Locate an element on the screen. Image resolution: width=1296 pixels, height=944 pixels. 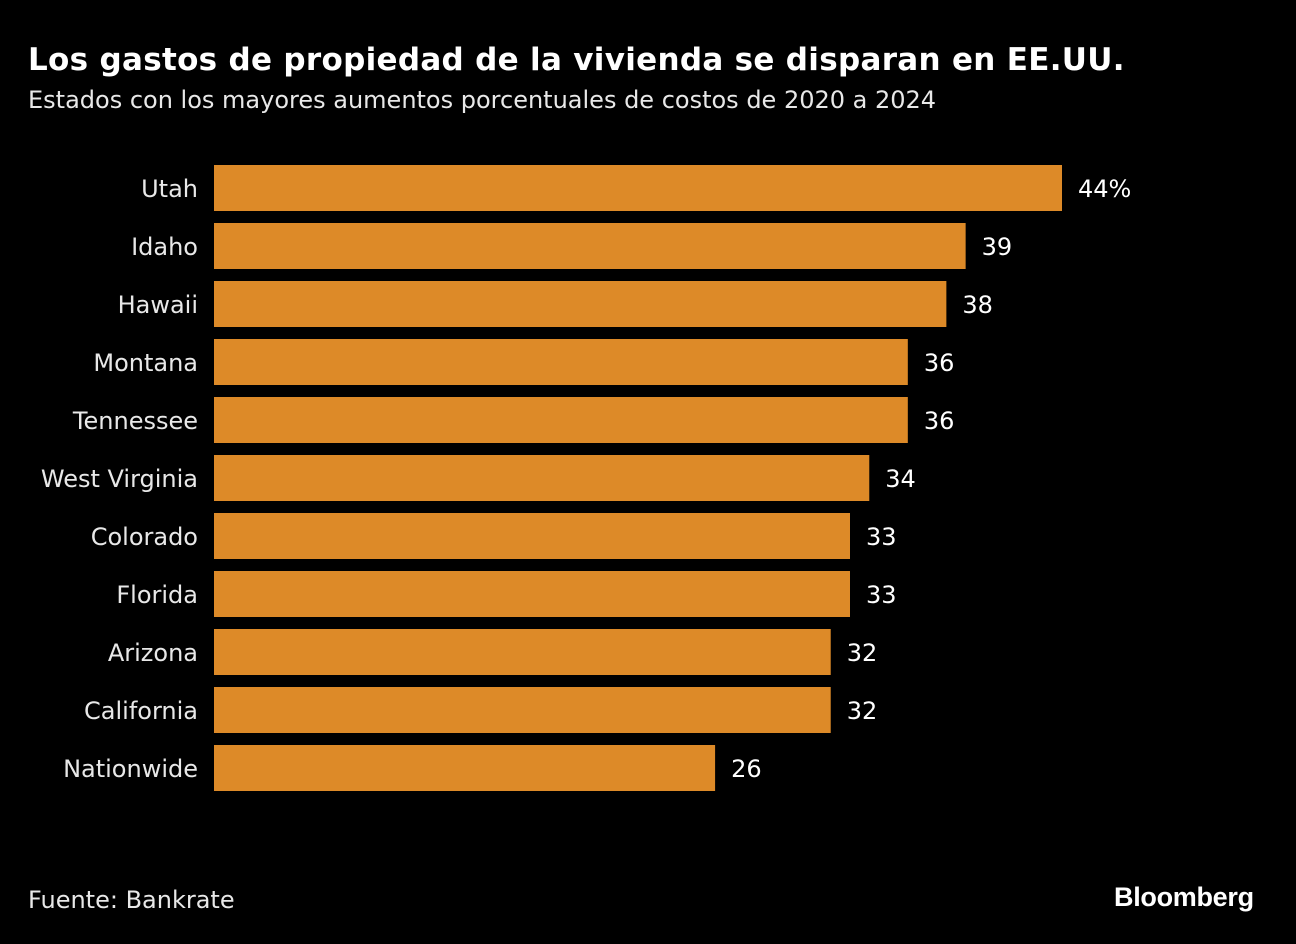
bar-west-virginia is located at coordinates (542, 478).